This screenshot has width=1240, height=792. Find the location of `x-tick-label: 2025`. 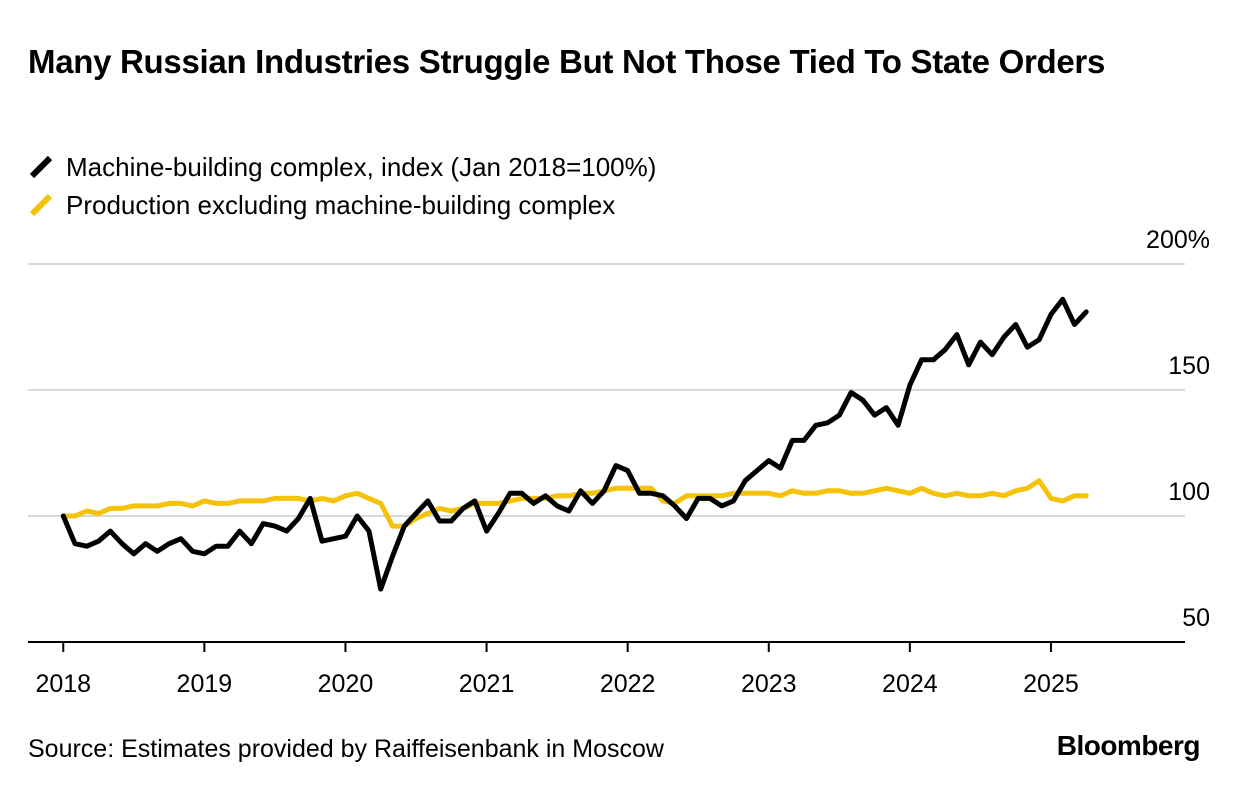

x-tick-label: 2025 is located at coordinates (1051, 684).